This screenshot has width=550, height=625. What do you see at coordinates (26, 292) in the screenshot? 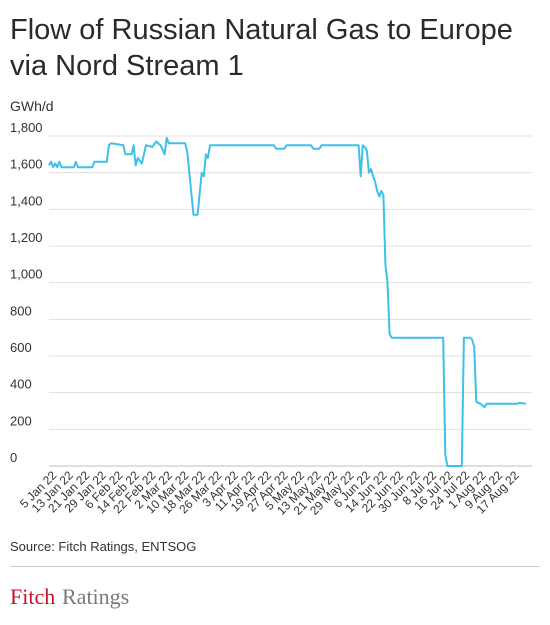
I see `y-axis-ticks: 0 200 400 600 800 1,000 1,200 1,400 1,600 1,800` at bounding box center [26, 292].